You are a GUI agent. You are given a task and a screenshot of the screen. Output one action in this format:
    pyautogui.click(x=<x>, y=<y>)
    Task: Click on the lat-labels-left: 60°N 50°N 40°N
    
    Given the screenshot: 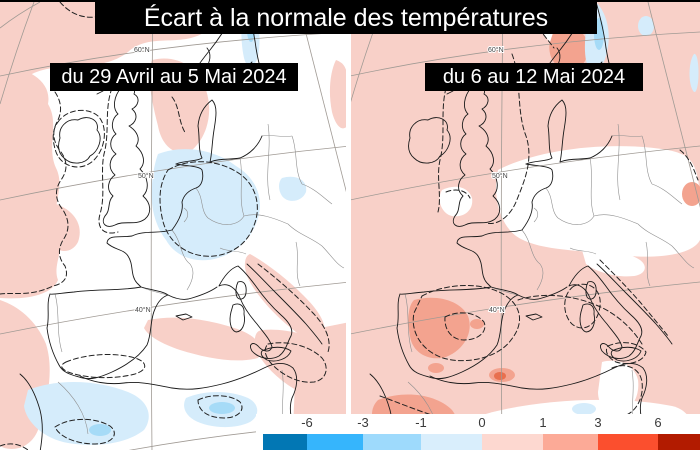 What is the action you would take?
    pyautogui.click(x=144, y=180)
    